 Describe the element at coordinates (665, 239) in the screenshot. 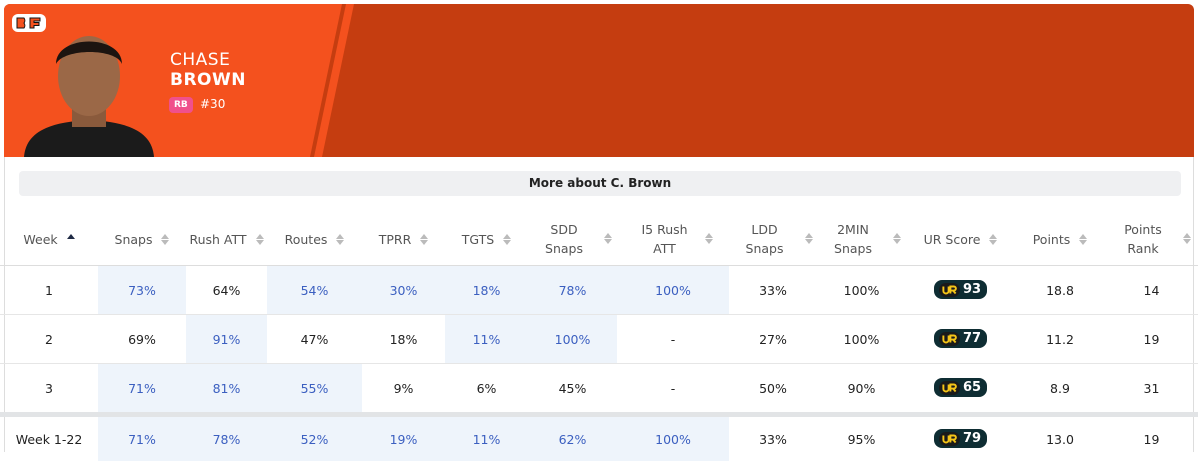

I see `column-label: I5 Rush ATT` at that location.